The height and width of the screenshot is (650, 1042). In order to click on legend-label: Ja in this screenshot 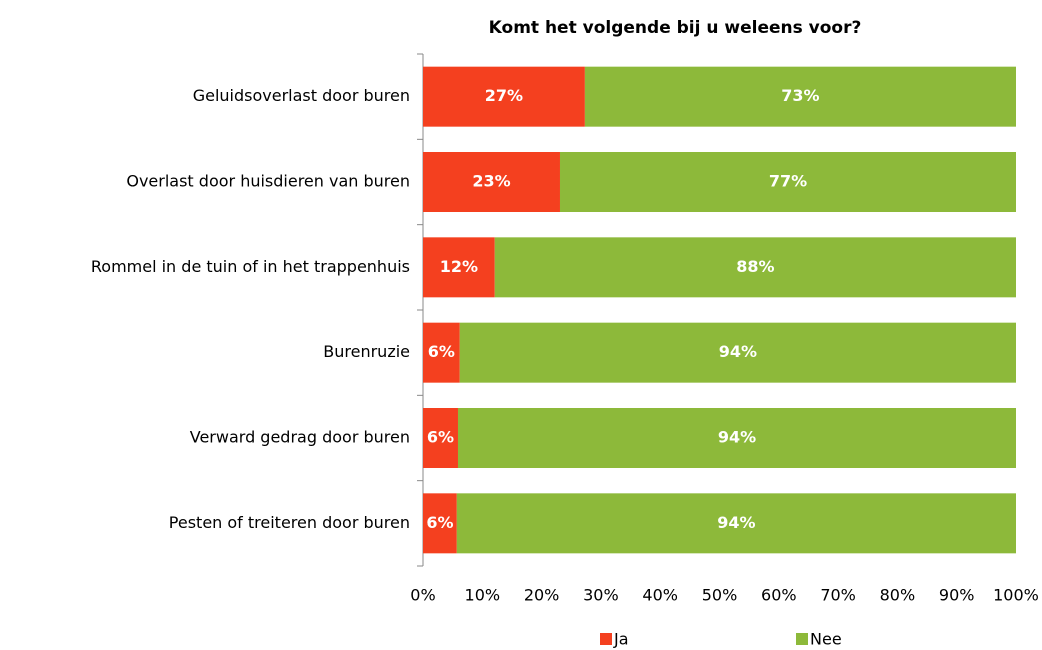, I will do `click(621, 639)`.